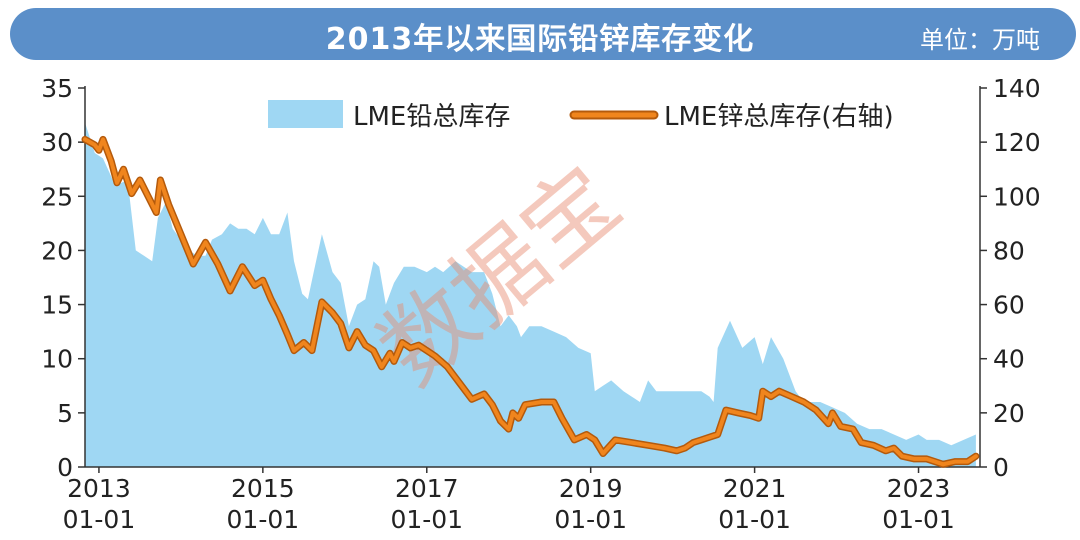 This screenshot has width=1080, height=540. What do you see at coordinates (540, 39) in the screenshot?
I see `chart-title: 2013年以来国际铅锌库存变化` at bounding box center [540, 39].